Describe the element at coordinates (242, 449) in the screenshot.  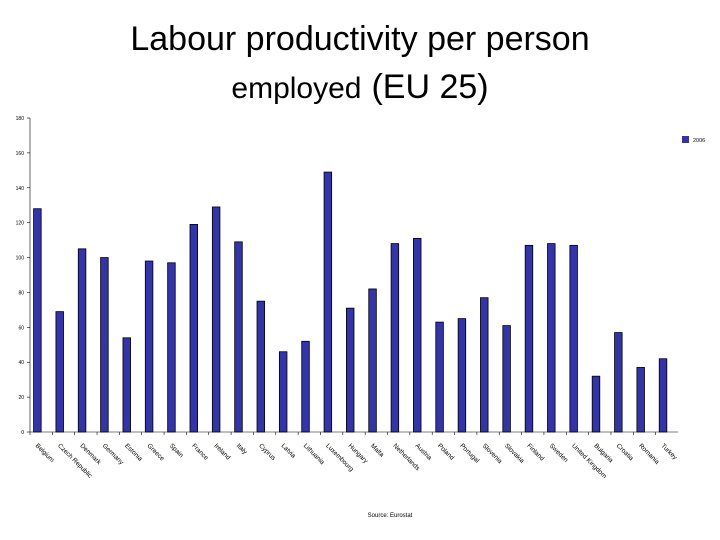
I see `x-tick-label: Italy` at that location.